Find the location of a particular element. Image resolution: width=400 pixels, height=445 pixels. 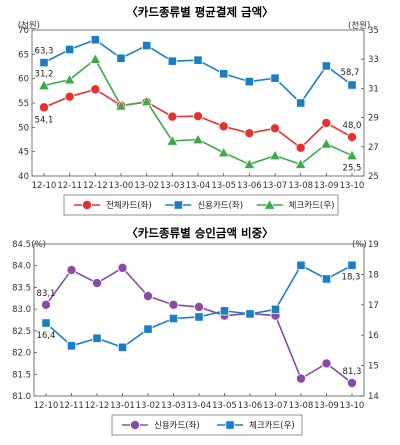

y-left-tick-label: 40 is located at coordinates (23, 177).